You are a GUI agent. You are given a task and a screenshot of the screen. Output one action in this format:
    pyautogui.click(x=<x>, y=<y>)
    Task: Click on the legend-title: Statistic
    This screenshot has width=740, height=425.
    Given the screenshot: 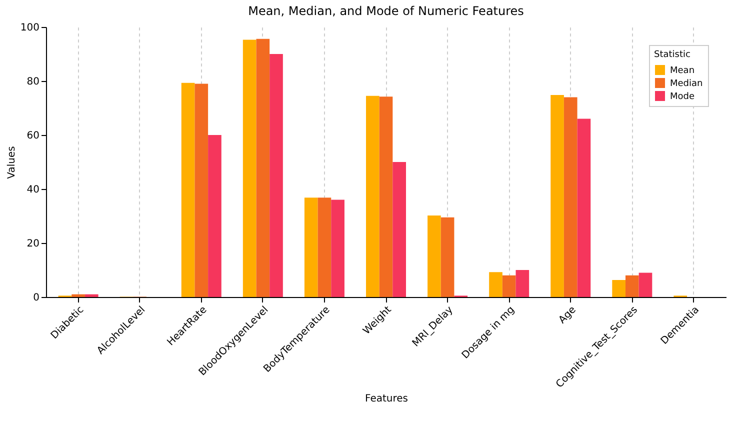 What is the action you would take?
    pyautogui.click(x=672, y=55)
    